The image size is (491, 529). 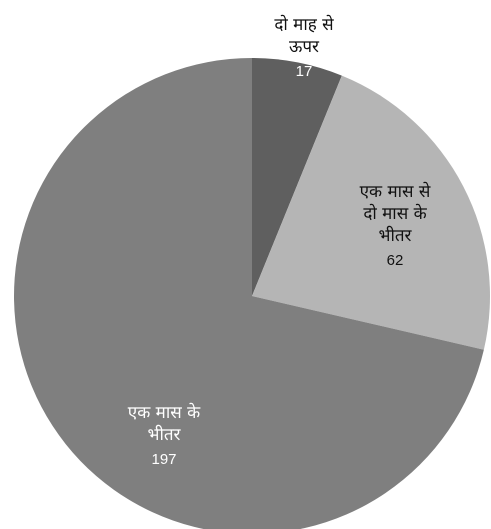 I want to click on pie-slice-value-1: 62, so click(x=395, y=260).